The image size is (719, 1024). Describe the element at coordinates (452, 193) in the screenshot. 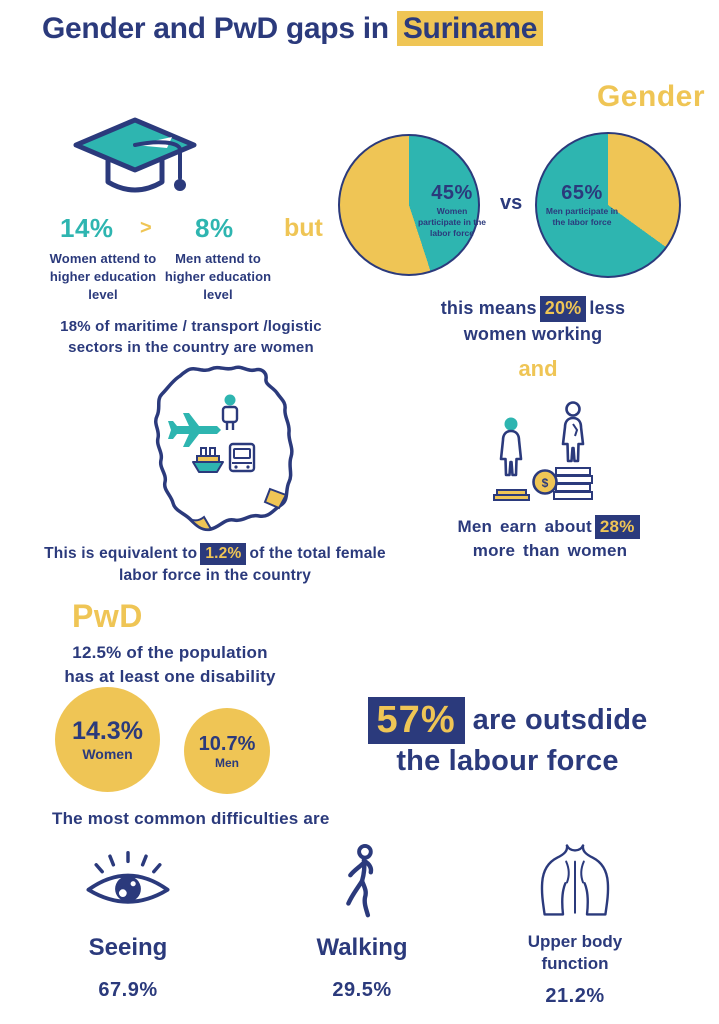

I see `pie-women-pct: 45%` at that location.